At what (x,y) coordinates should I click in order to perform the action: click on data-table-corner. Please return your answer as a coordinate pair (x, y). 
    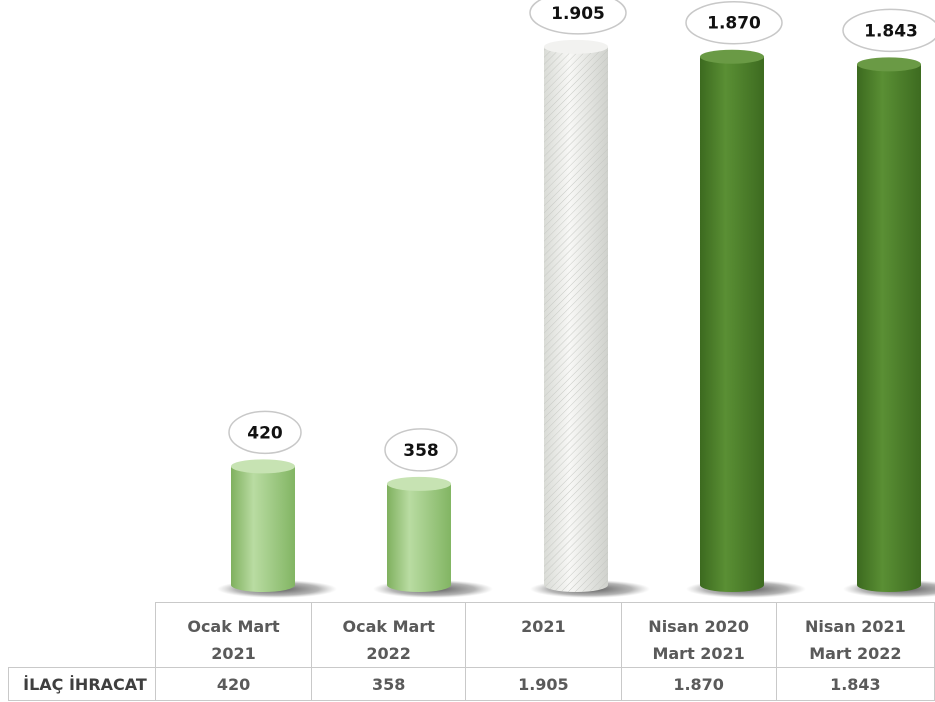
    Looking at the image, I should click on (82, 635).